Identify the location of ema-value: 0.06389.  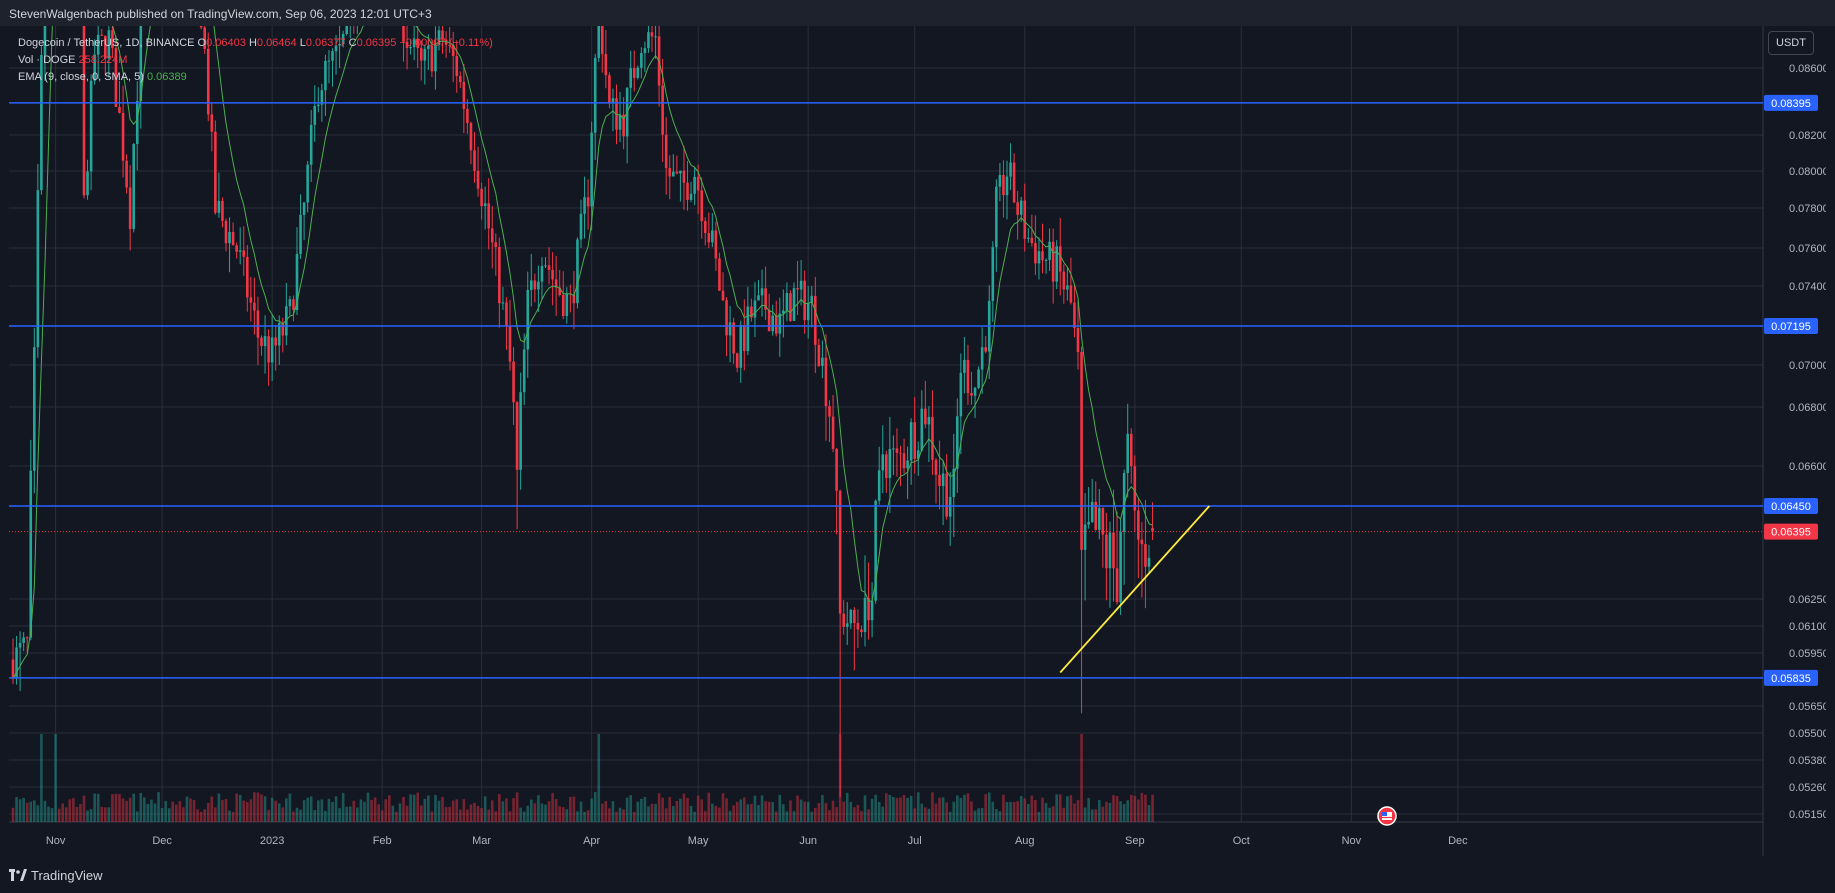
(167, 77).